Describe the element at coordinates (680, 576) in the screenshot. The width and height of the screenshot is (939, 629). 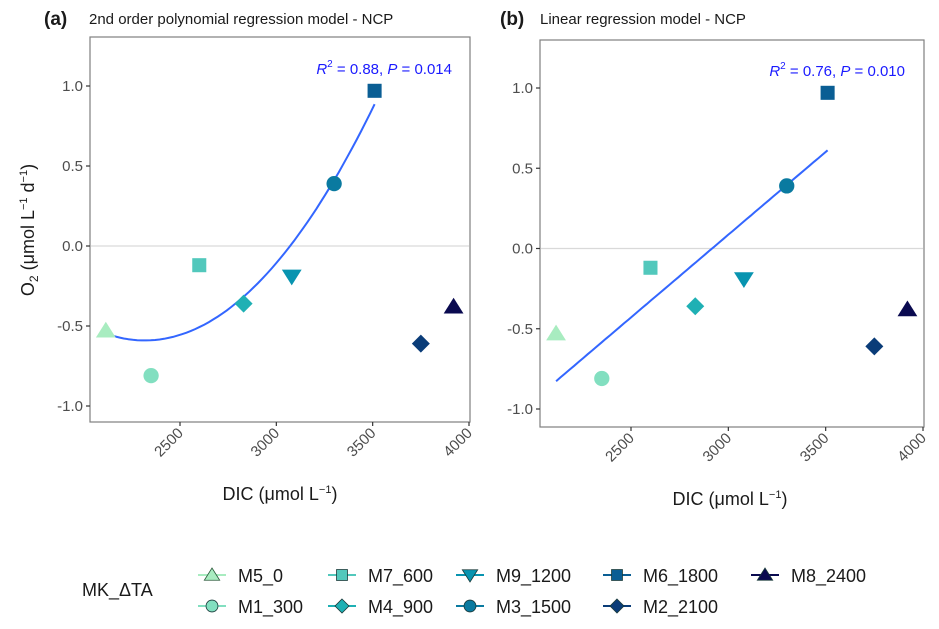
I see `legend-label: M6_1800` at that location.